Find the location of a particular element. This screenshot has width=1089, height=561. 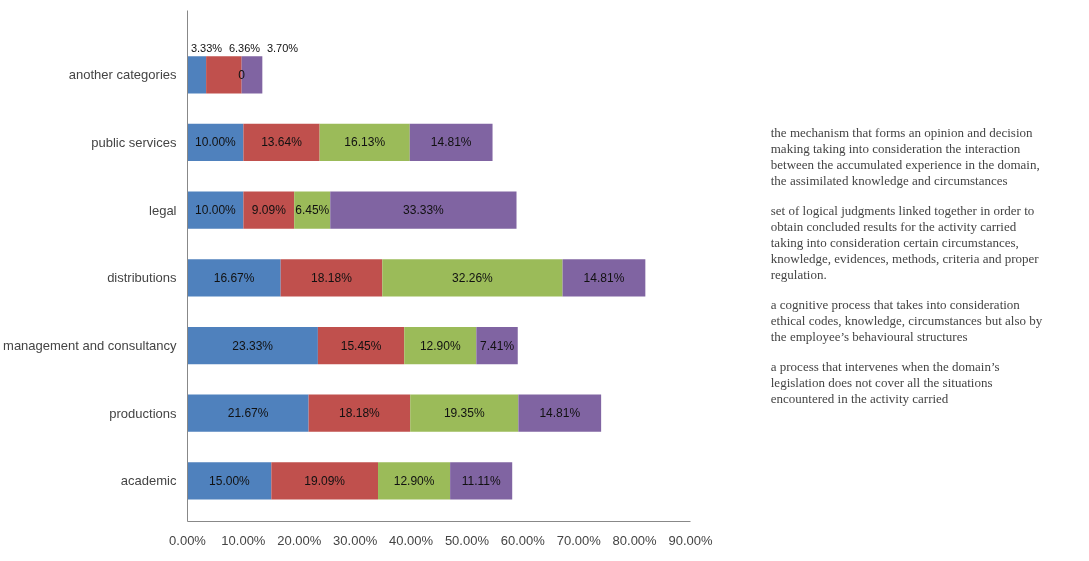

data-label: 33.33% is located at coordinates (424, 210).